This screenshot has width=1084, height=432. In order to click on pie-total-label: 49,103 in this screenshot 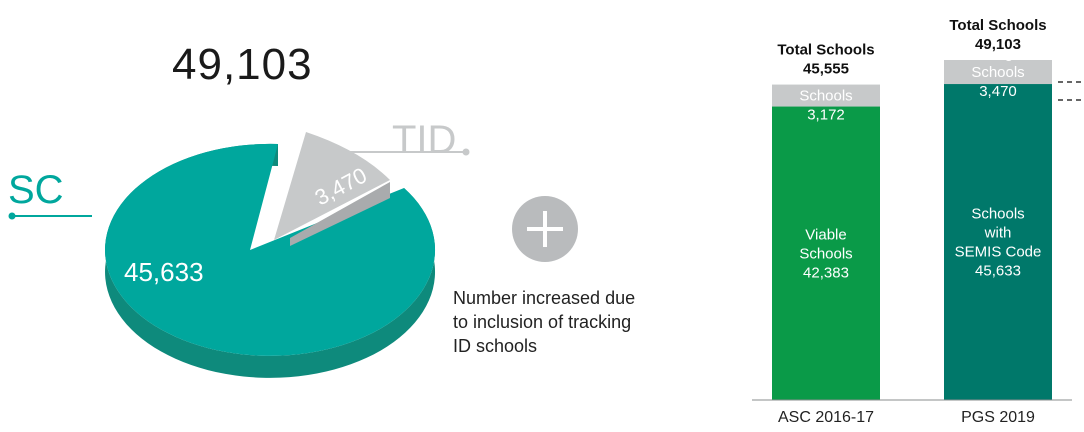, I will do `click(242, 64)`.